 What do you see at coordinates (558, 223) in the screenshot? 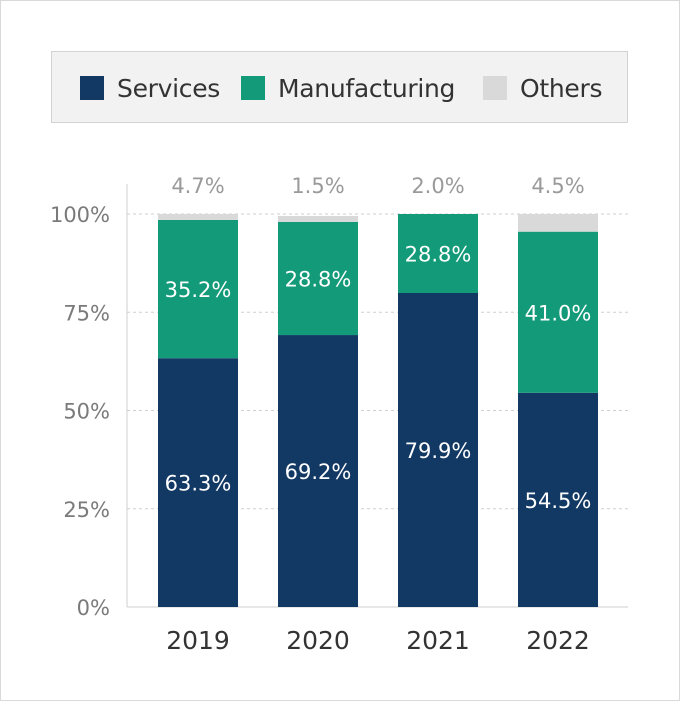
I see `bar-others-2022` at bounding box center [558, 223].